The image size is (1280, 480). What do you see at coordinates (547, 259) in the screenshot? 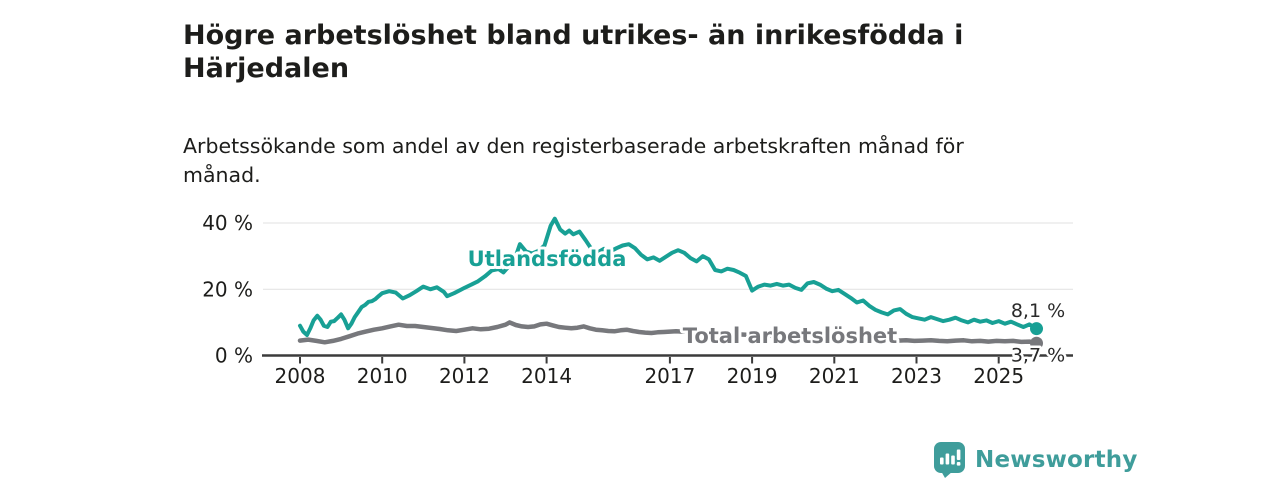
I see `utlandsfodda-series-label: Utlandsfödda` at bounding box center [547, 259].